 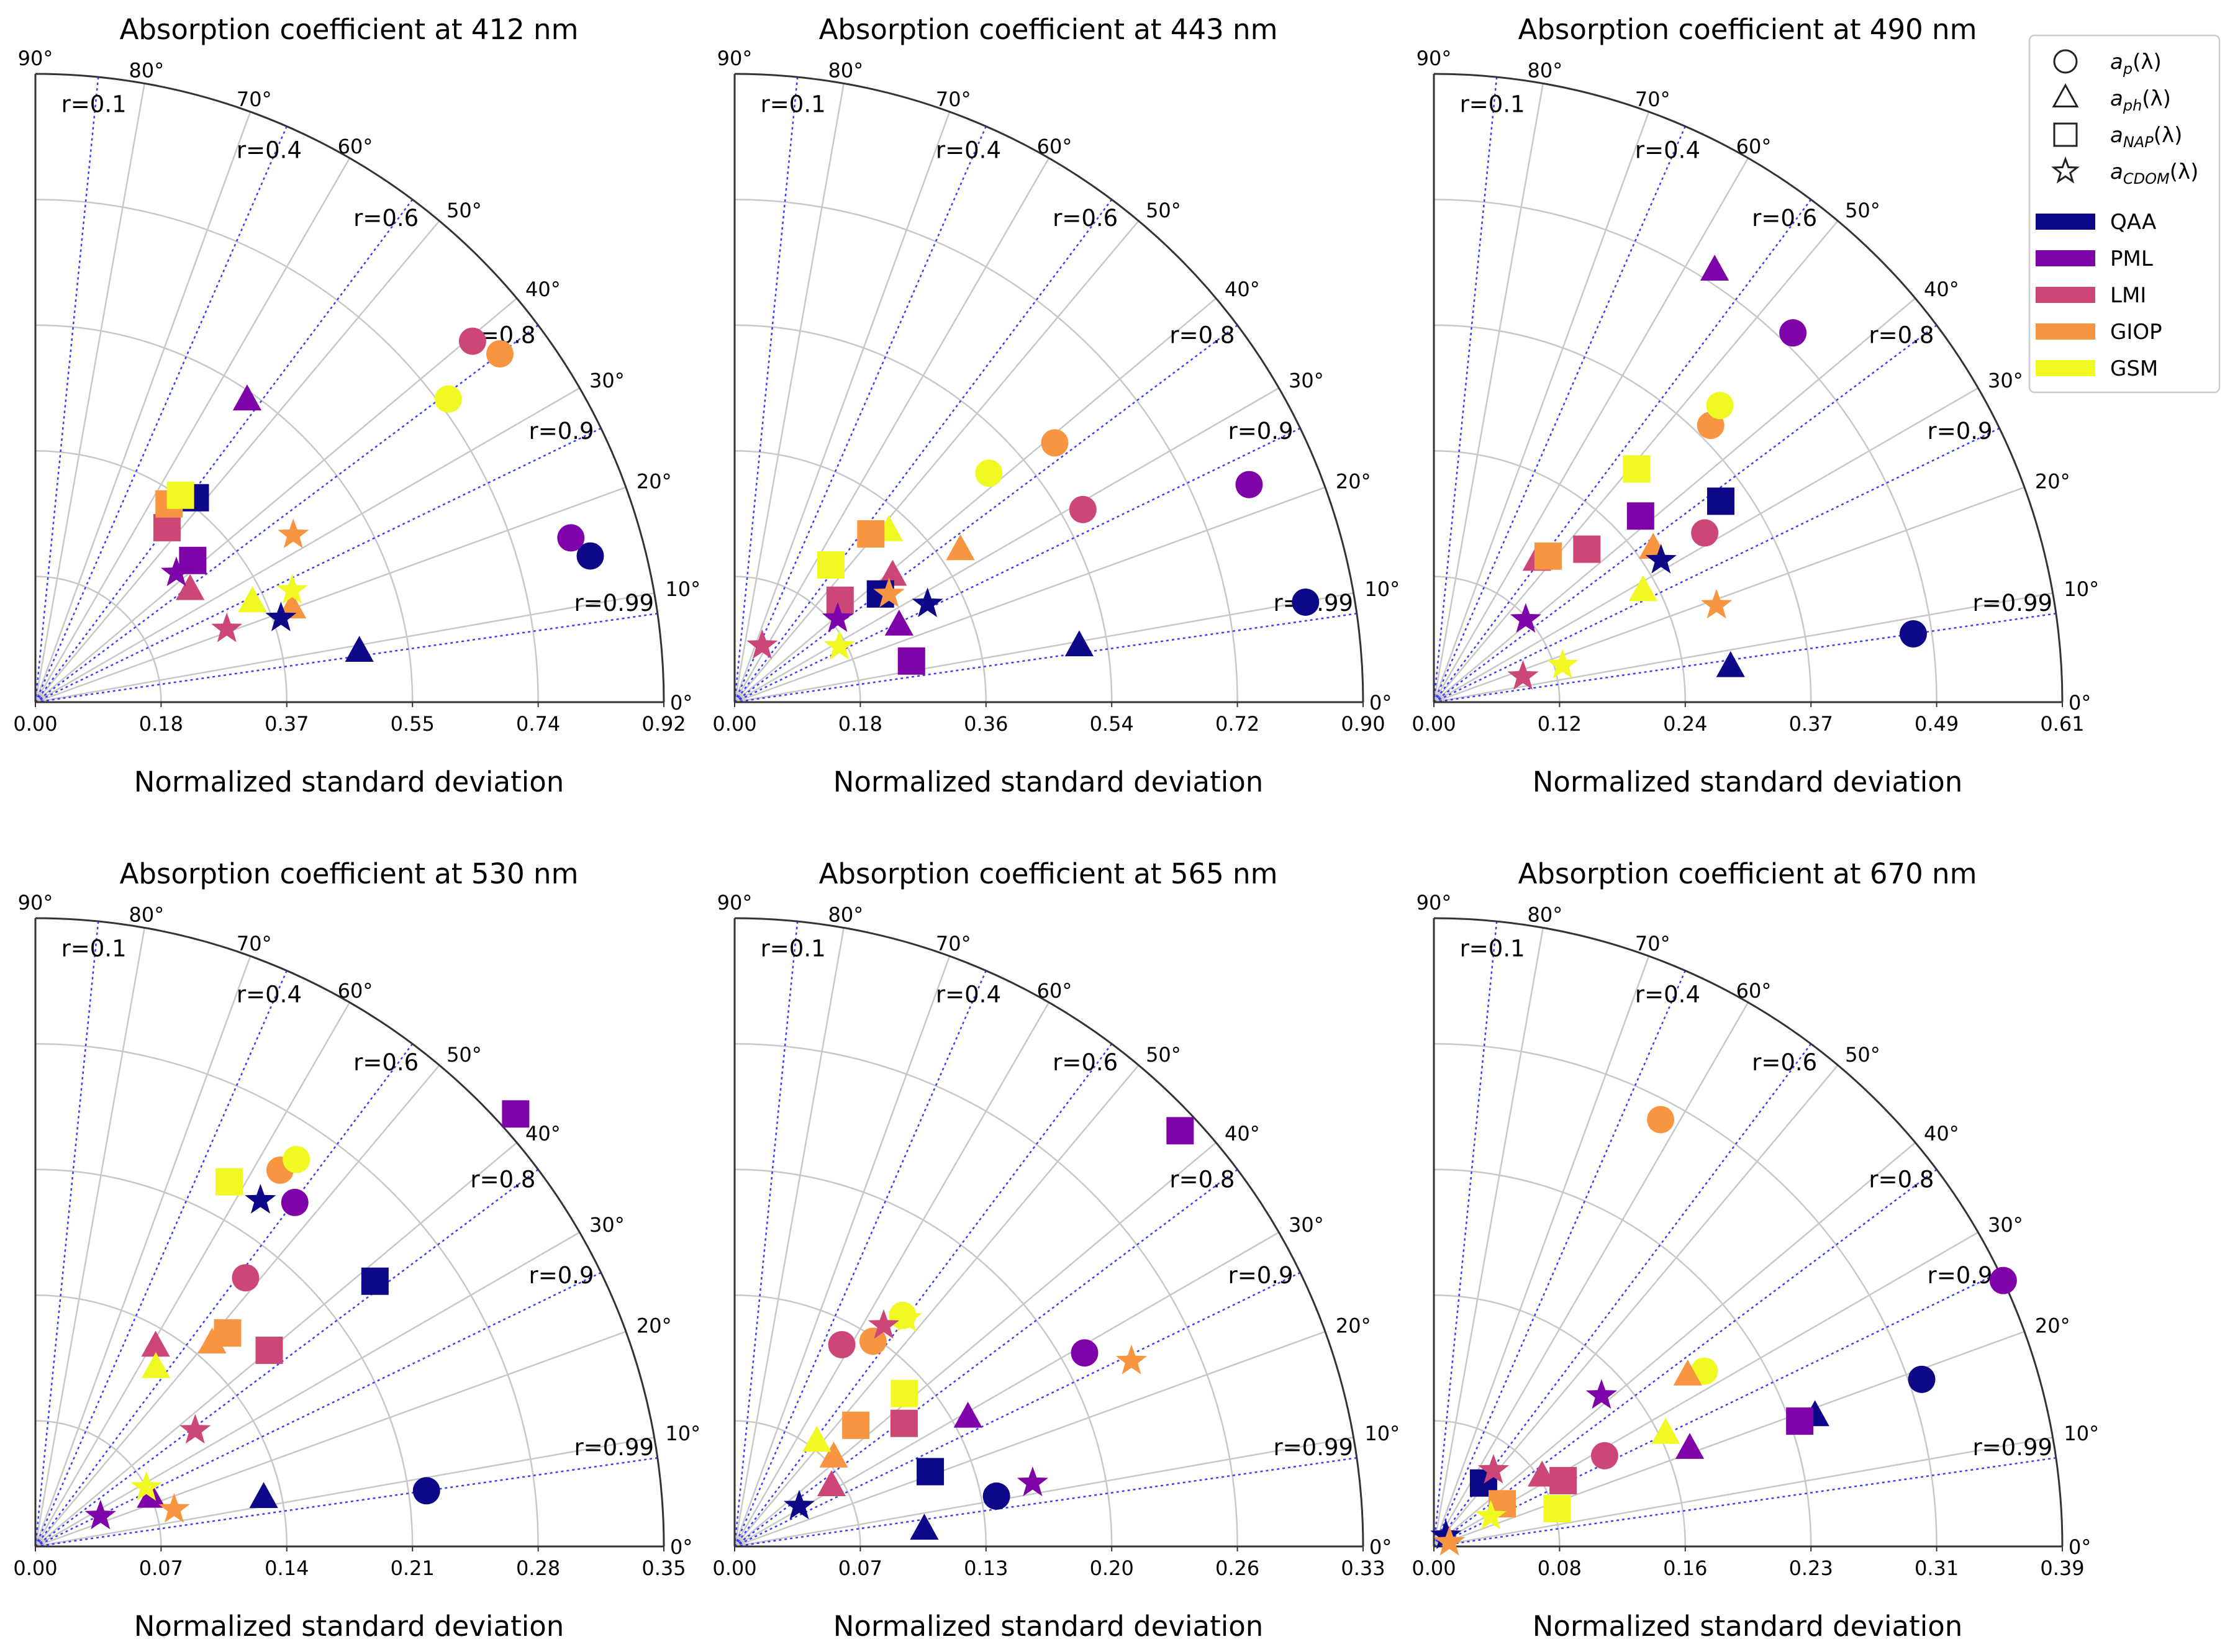 I want to click on legend-swatch-qaa, so click(x=2065, y=222).